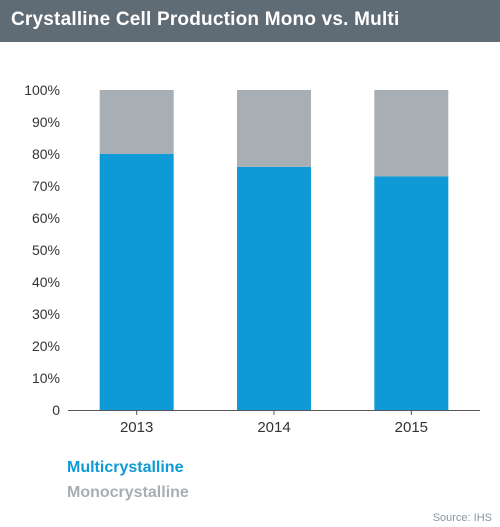 The image size is (500, 527). Describe the element at coordinates (46, 218) in the screenshot. I see `y-tick-label: 60%` at that location.